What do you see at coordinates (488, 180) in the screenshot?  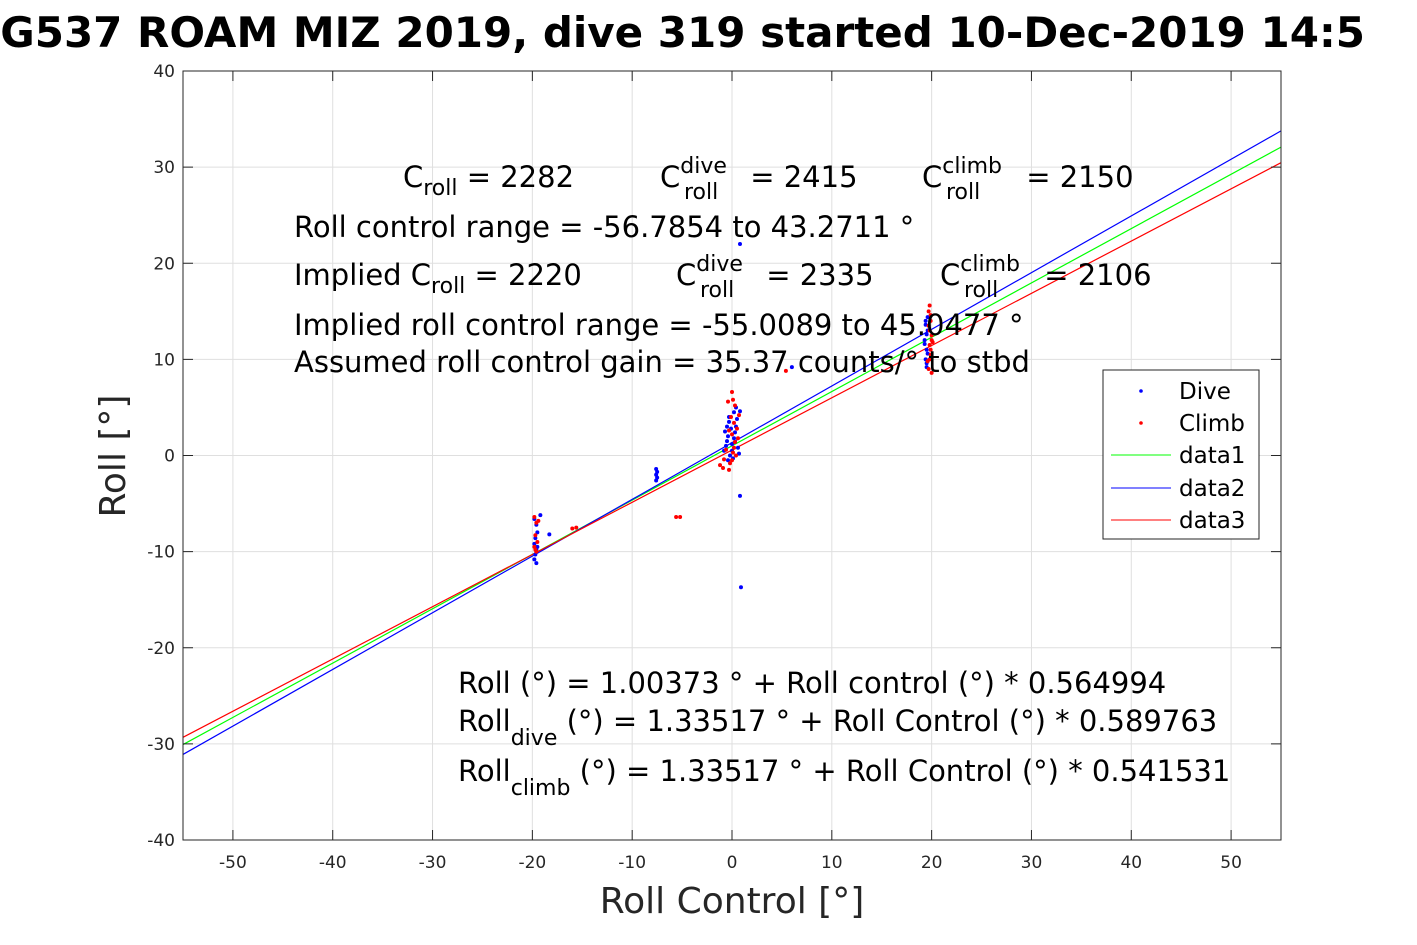 I see `c-roll: Croll = 2282` at bounding box center [488, 180].